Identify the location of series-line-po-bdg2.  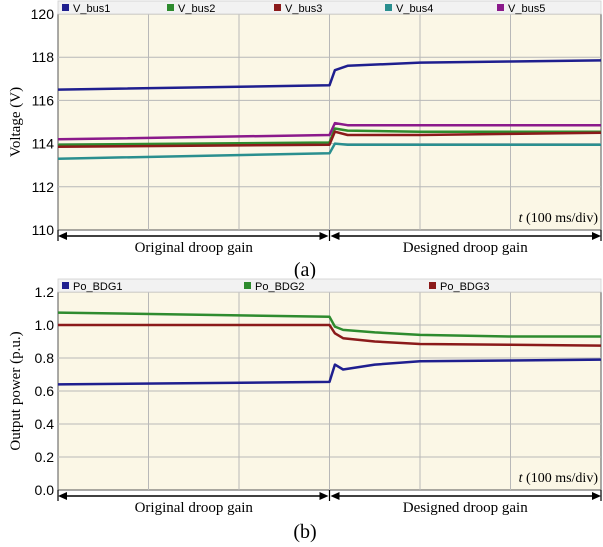
(329, 324).